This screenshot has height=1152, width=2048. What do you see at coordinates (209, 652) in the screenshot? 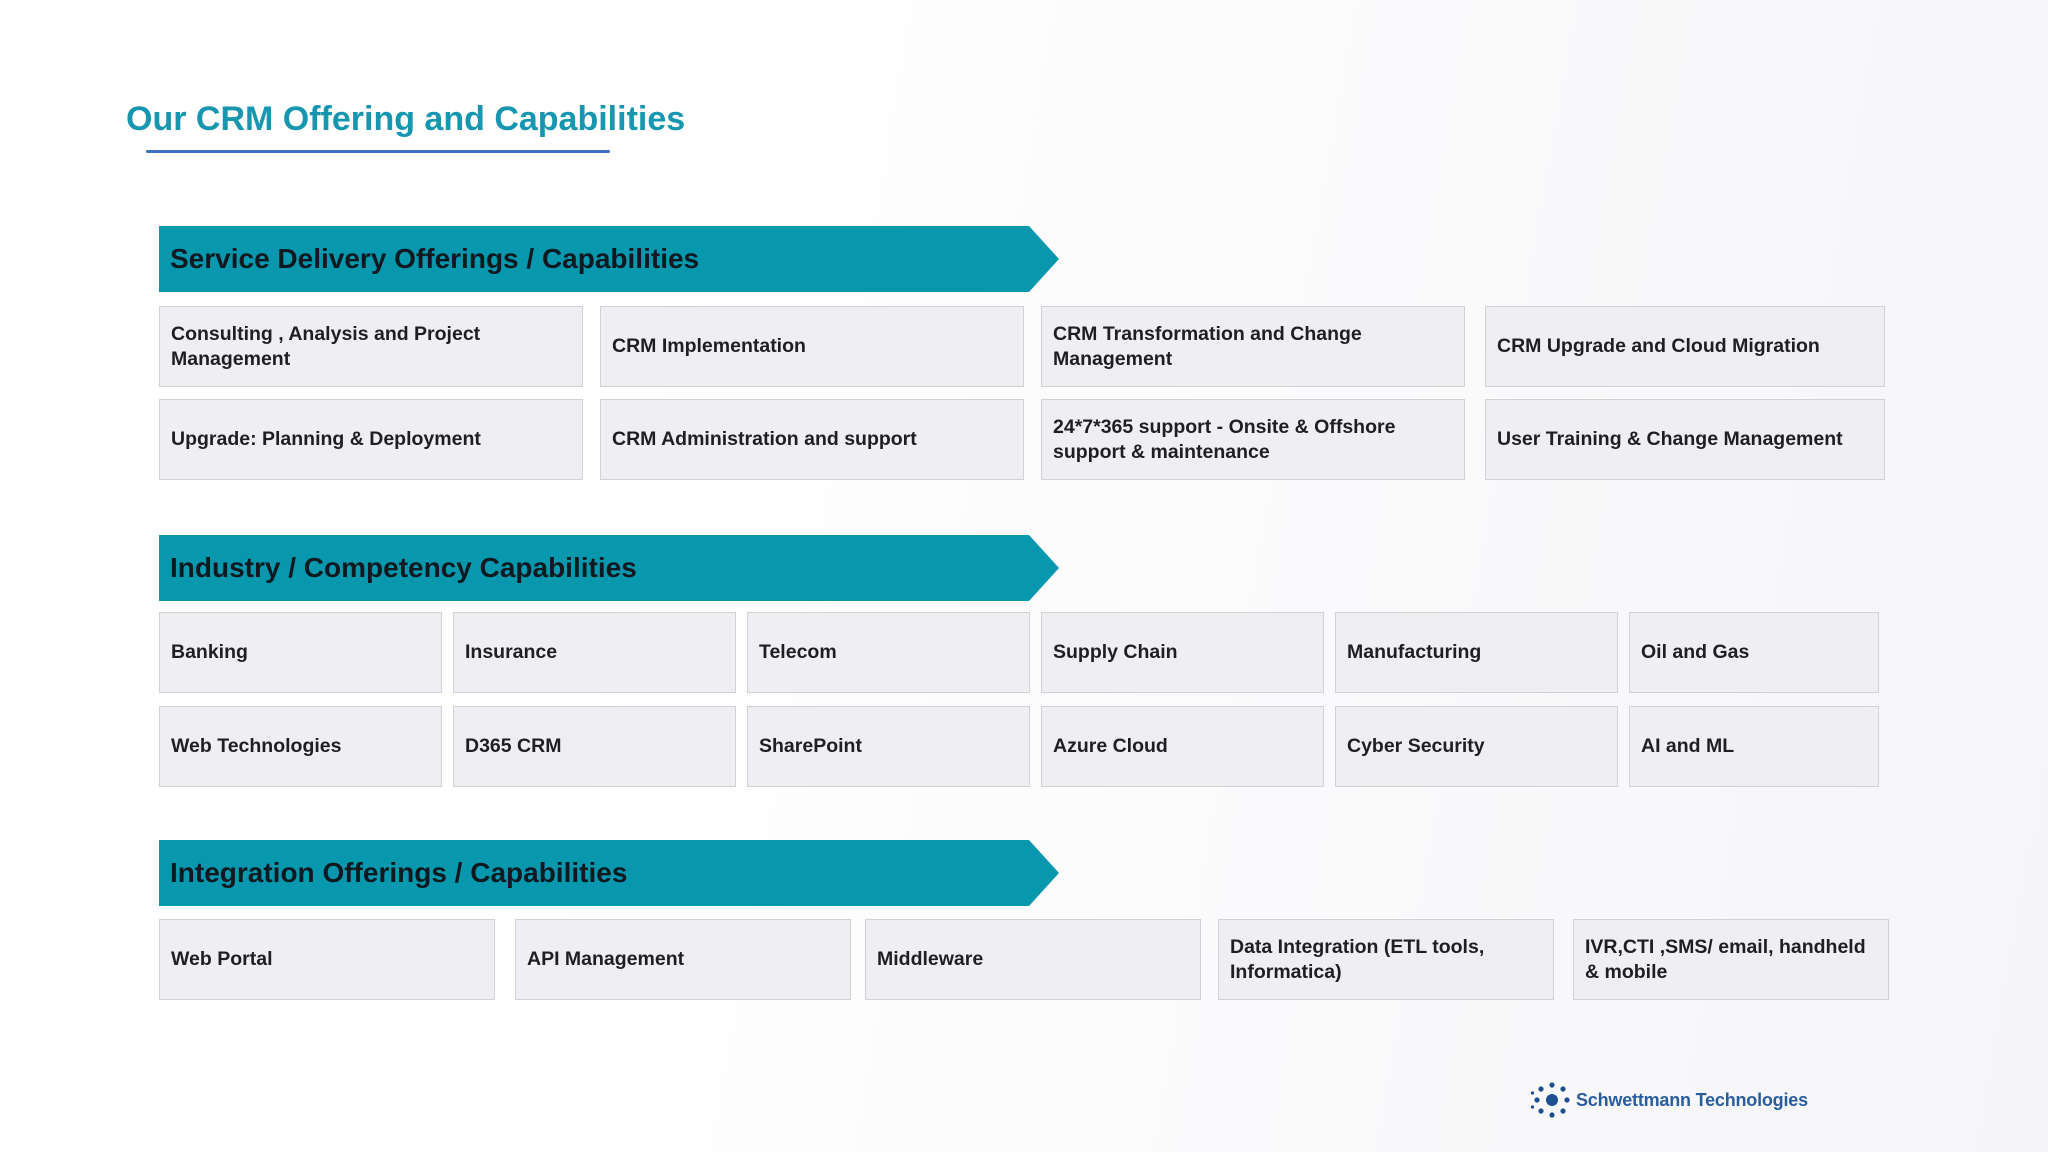
I see `card-label: Banking` at bounding box center [209, 652].